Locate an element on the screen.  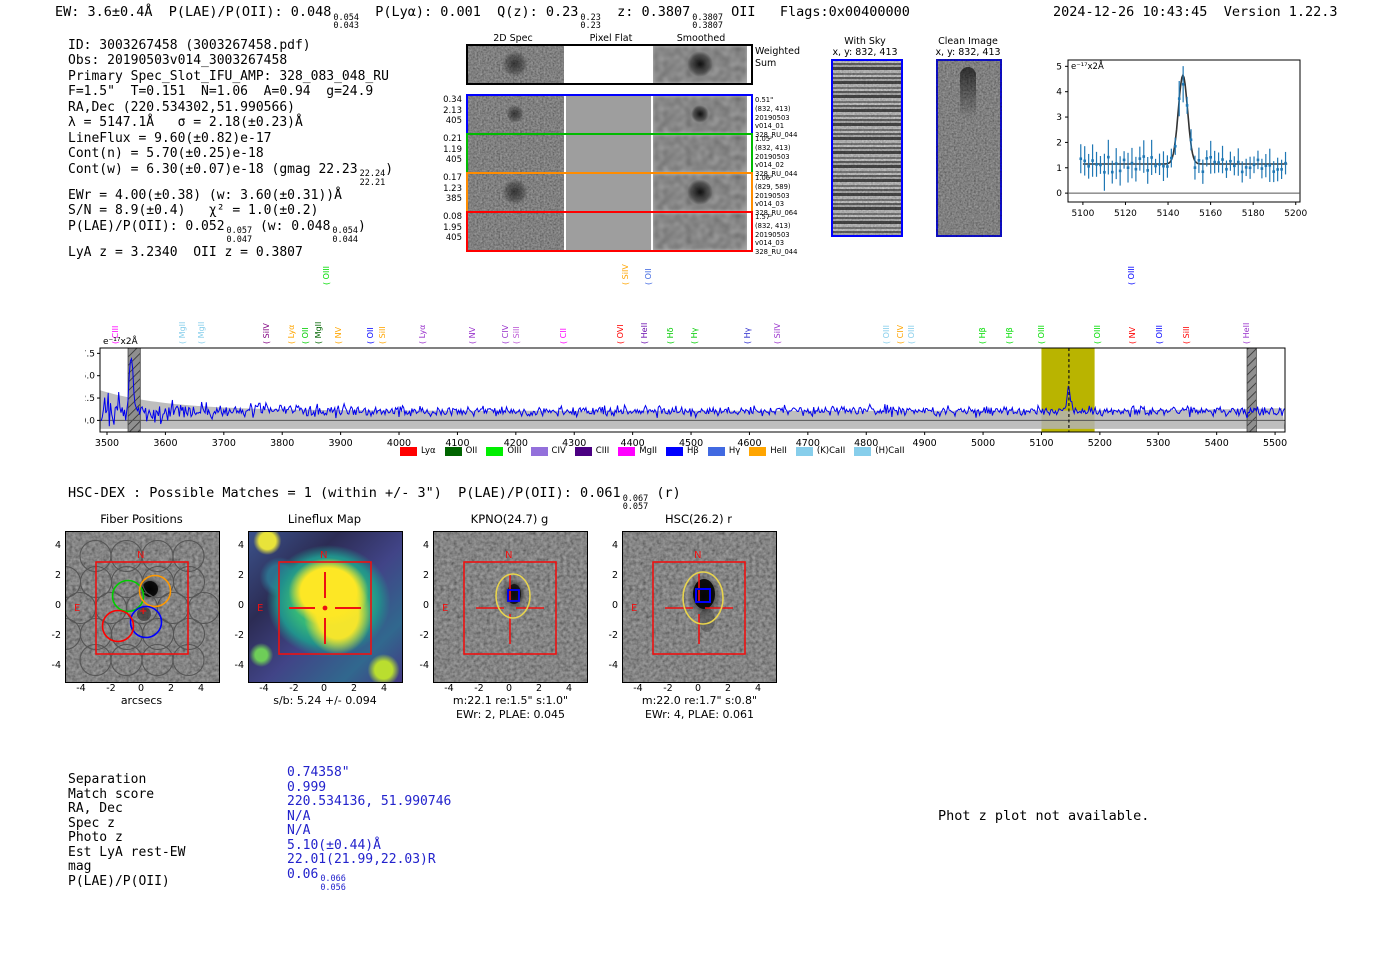
text-segment: 0.74358" is located at coordinates (318, 772).